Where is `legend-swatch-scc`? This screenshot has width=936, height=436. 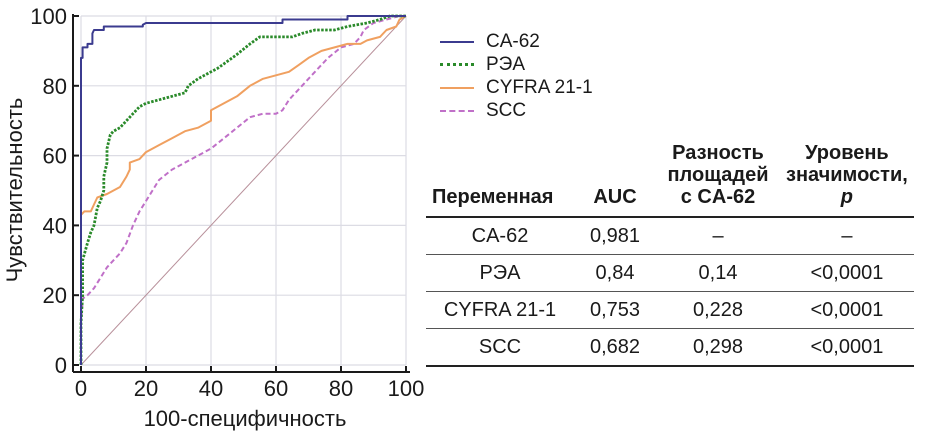
legend-swatch-scc is located at coordinates (457, 110).